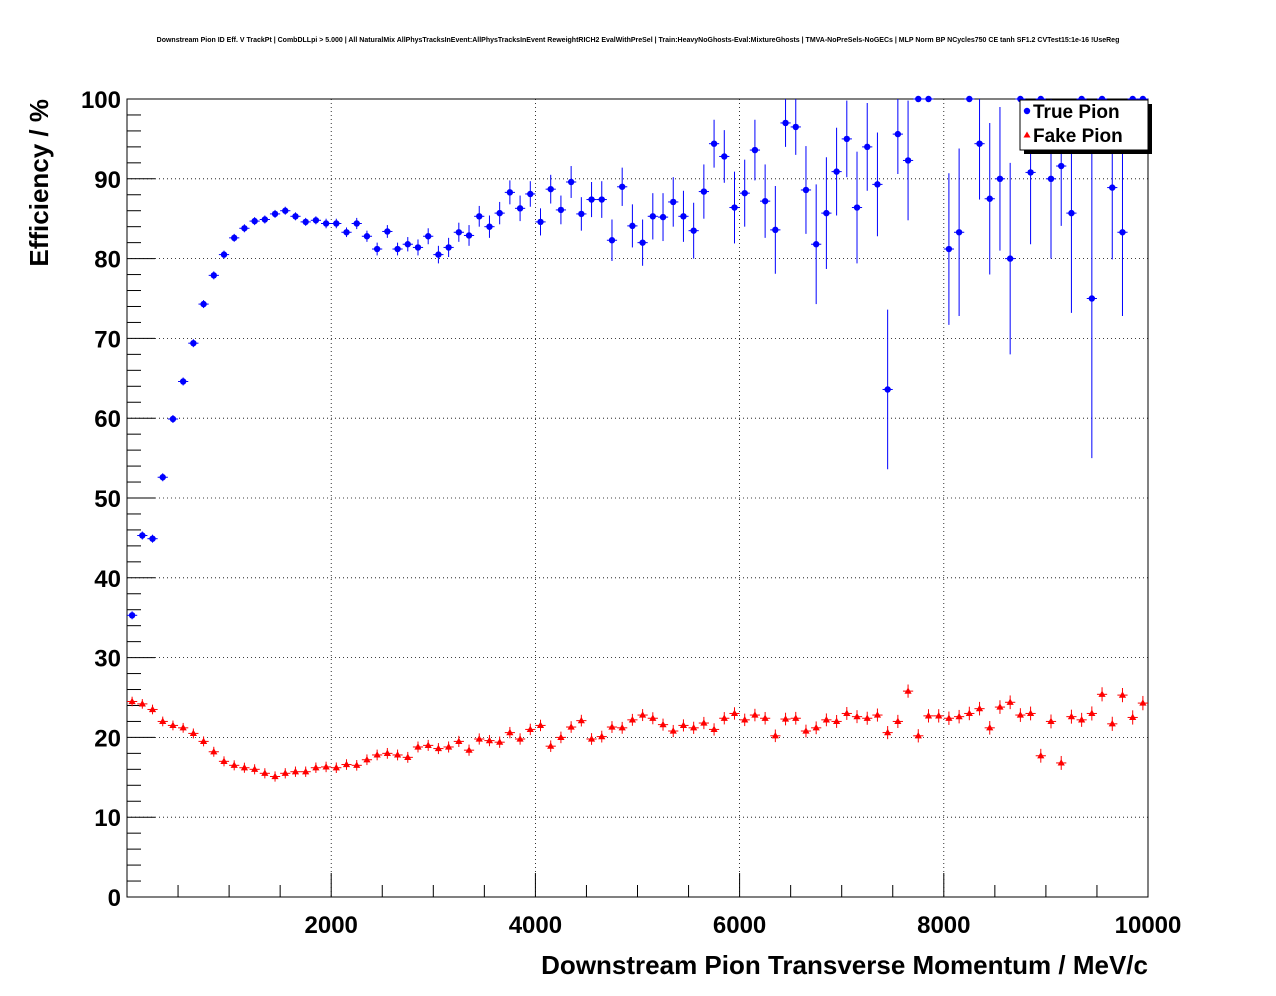 The height and width of the screenshot is (996, 1276). I want to click on legend-marker-true-pion, so click(1027, 111).